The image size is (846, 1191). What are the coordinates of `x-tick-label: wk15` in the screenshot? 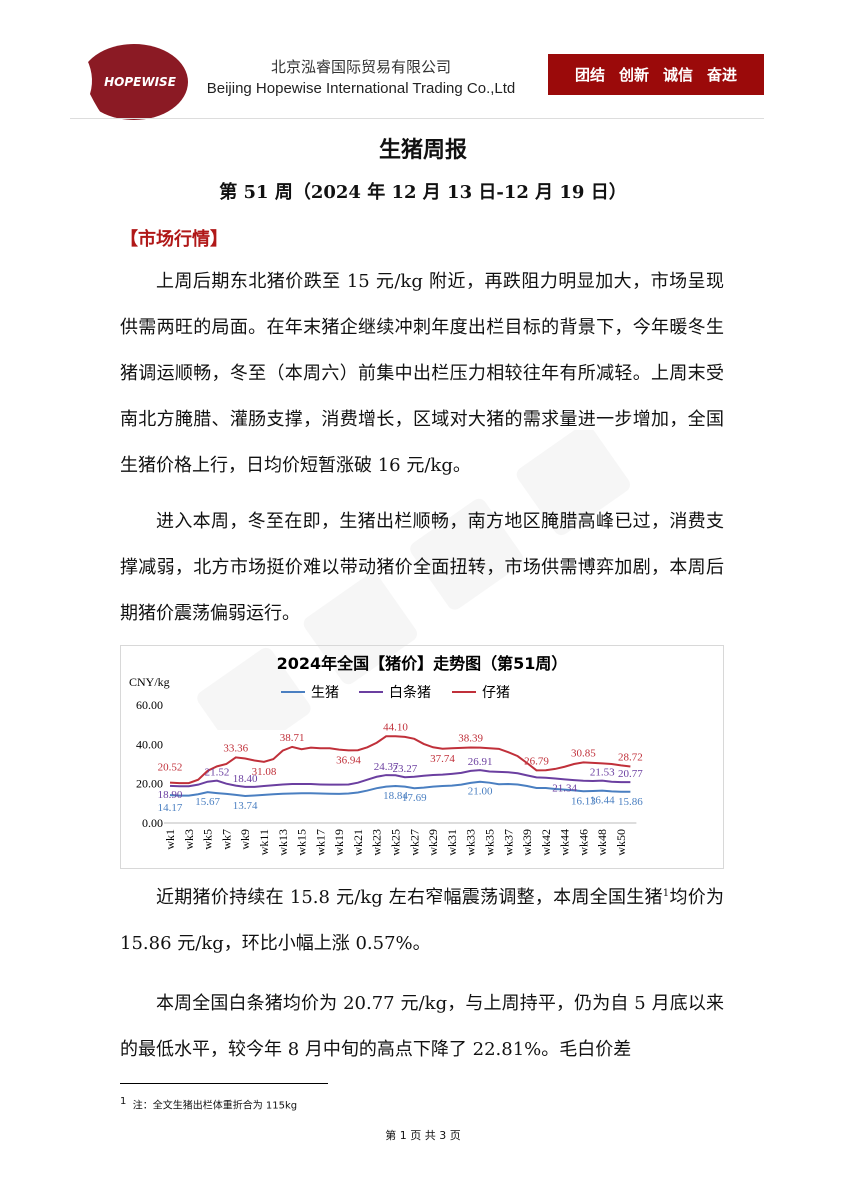 It's located at (302, 842).